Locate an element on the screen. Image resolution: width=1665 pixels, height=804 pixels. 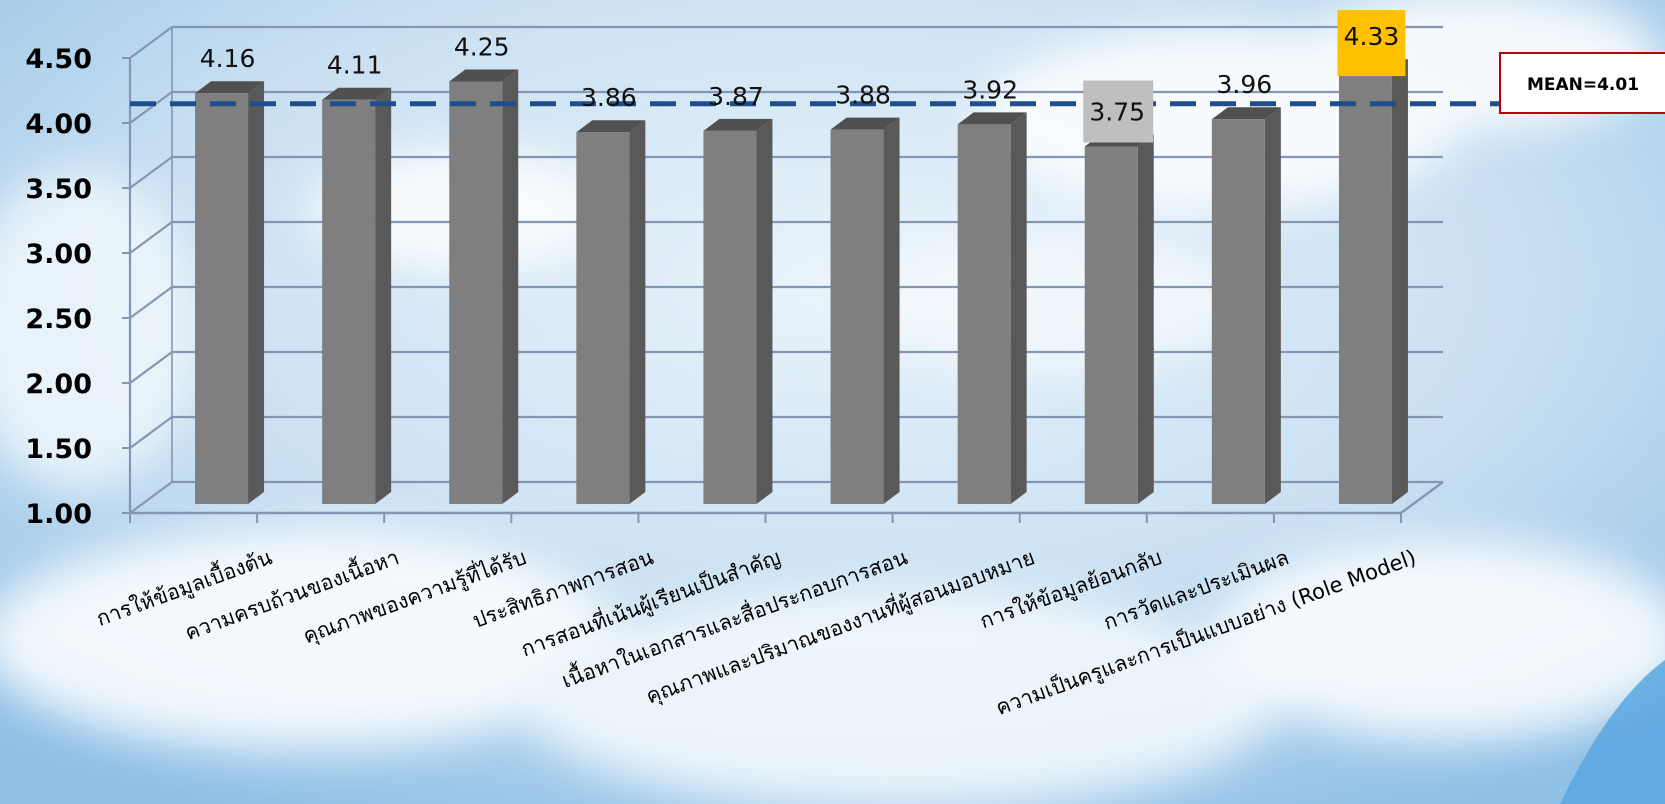
data-labels: 4.16 4.11 4.25 3.86 3.87 3.88 3.92 3.75 3.96 4.33 is located at coordinates (803, 76).